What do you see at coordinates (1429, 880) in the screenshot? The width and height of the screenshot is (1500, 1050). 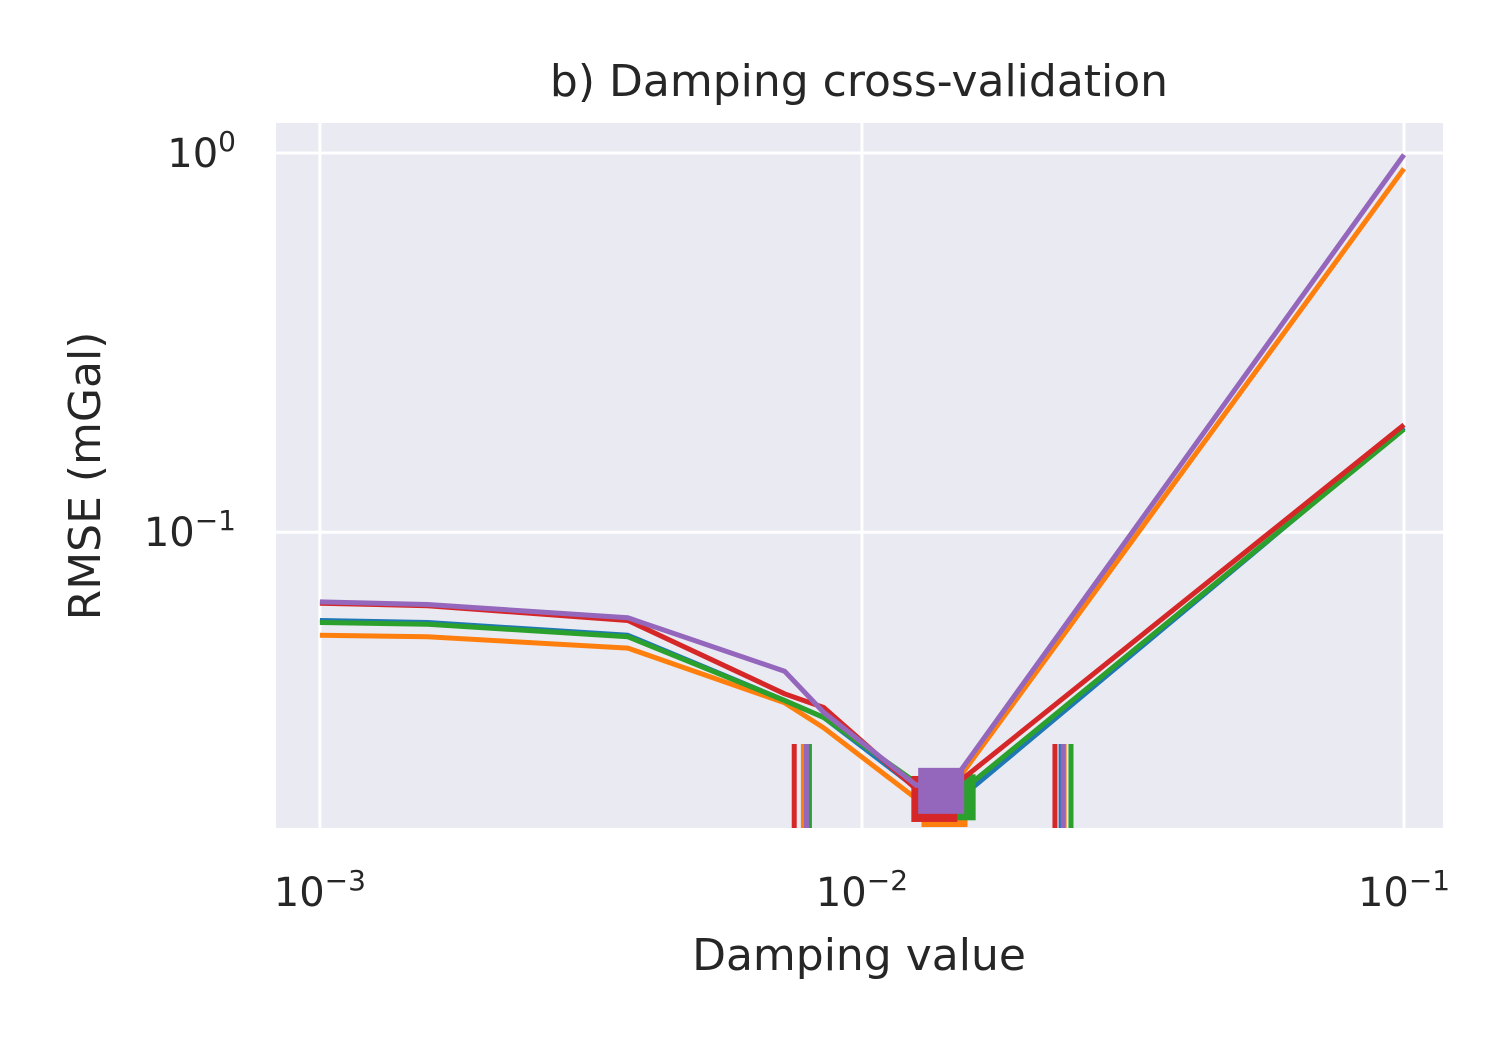 I see `x-tick-exponent: −1` at bounding box center [1429, 880].